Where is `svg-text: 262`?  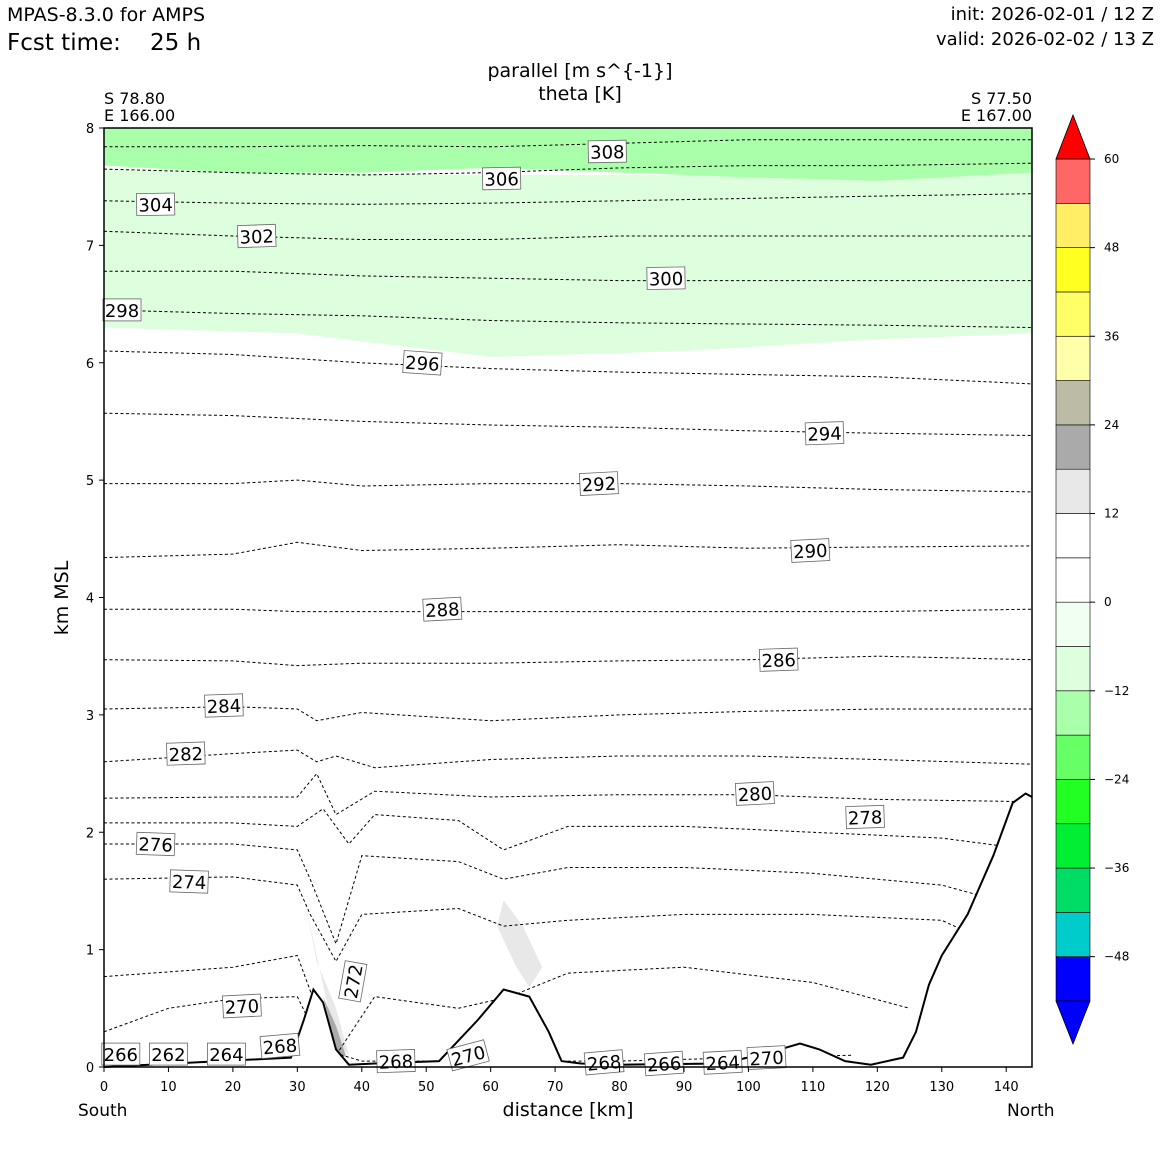 svg-text: 262 is located at coordinates (168, 1055).